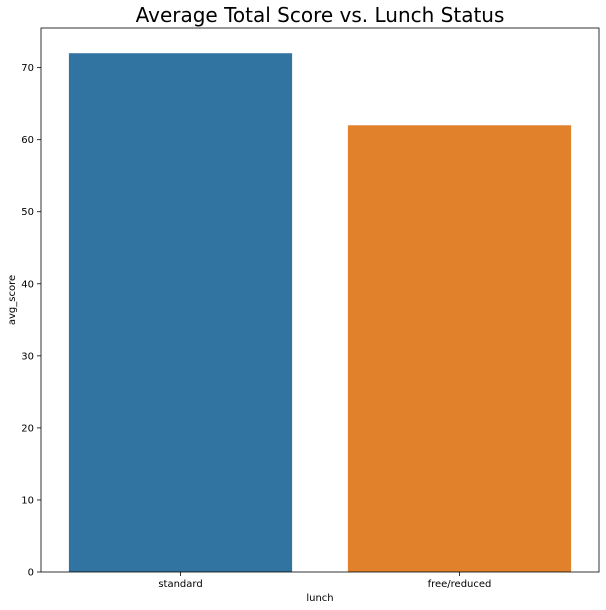 The image size is (606, 610). I want to click on y-tick-label: 50, so click(27, 212).